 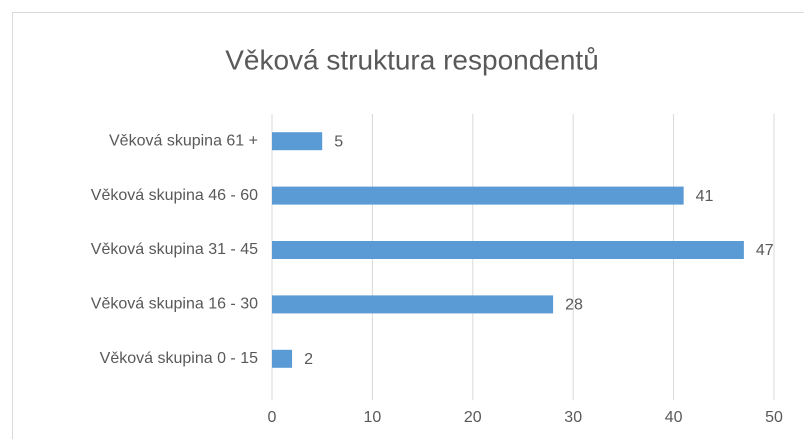 What do you see at coordinates (705, 196) in the screenshot?
I see `data-label: 41` at bounding box center [705, 196].